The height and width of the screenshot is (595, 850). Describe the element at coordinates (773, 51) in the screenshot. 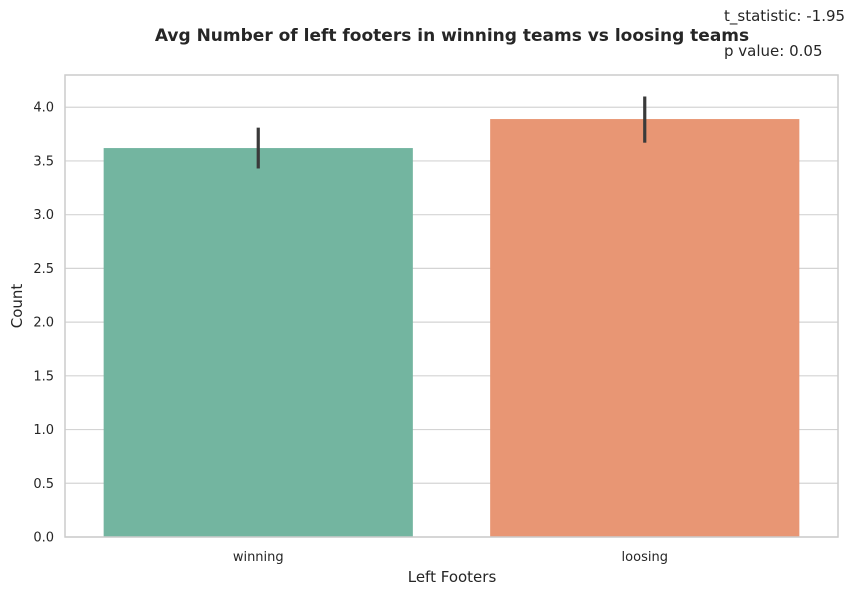

I see `p-value-annotation: p value: 0.05` at that location.